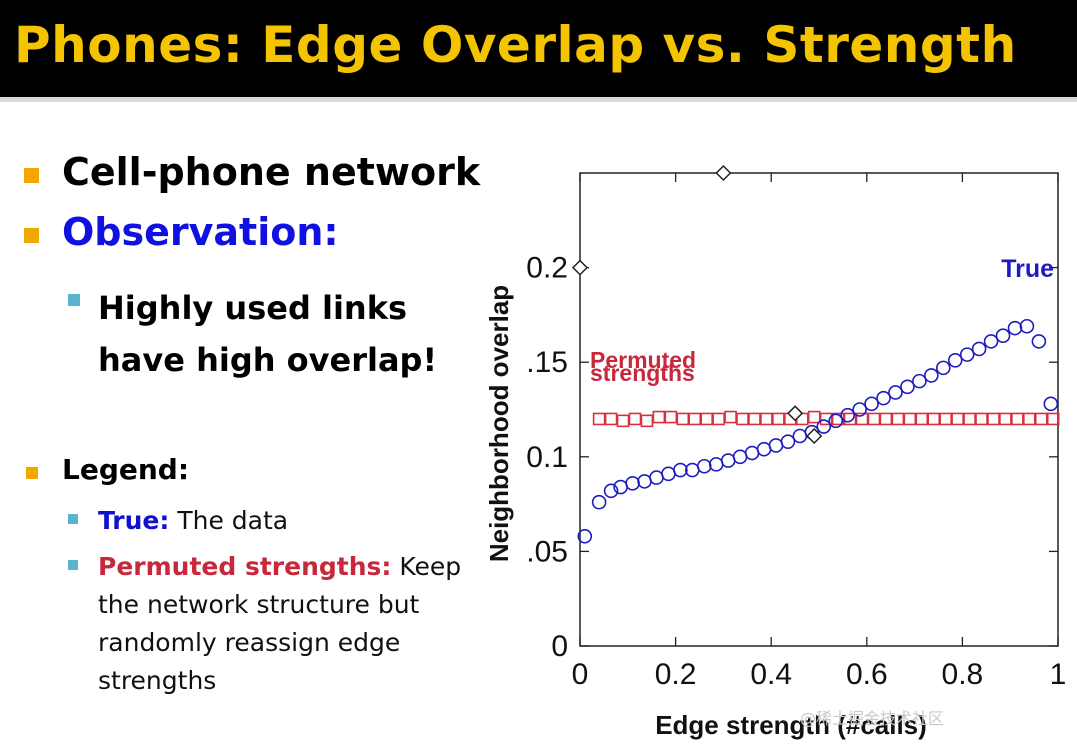 This screenshot has width=1077, height=747. Describe the element at coordinates (547, 362) in the screenshot. I see `y-tick-label: .15` at that location.